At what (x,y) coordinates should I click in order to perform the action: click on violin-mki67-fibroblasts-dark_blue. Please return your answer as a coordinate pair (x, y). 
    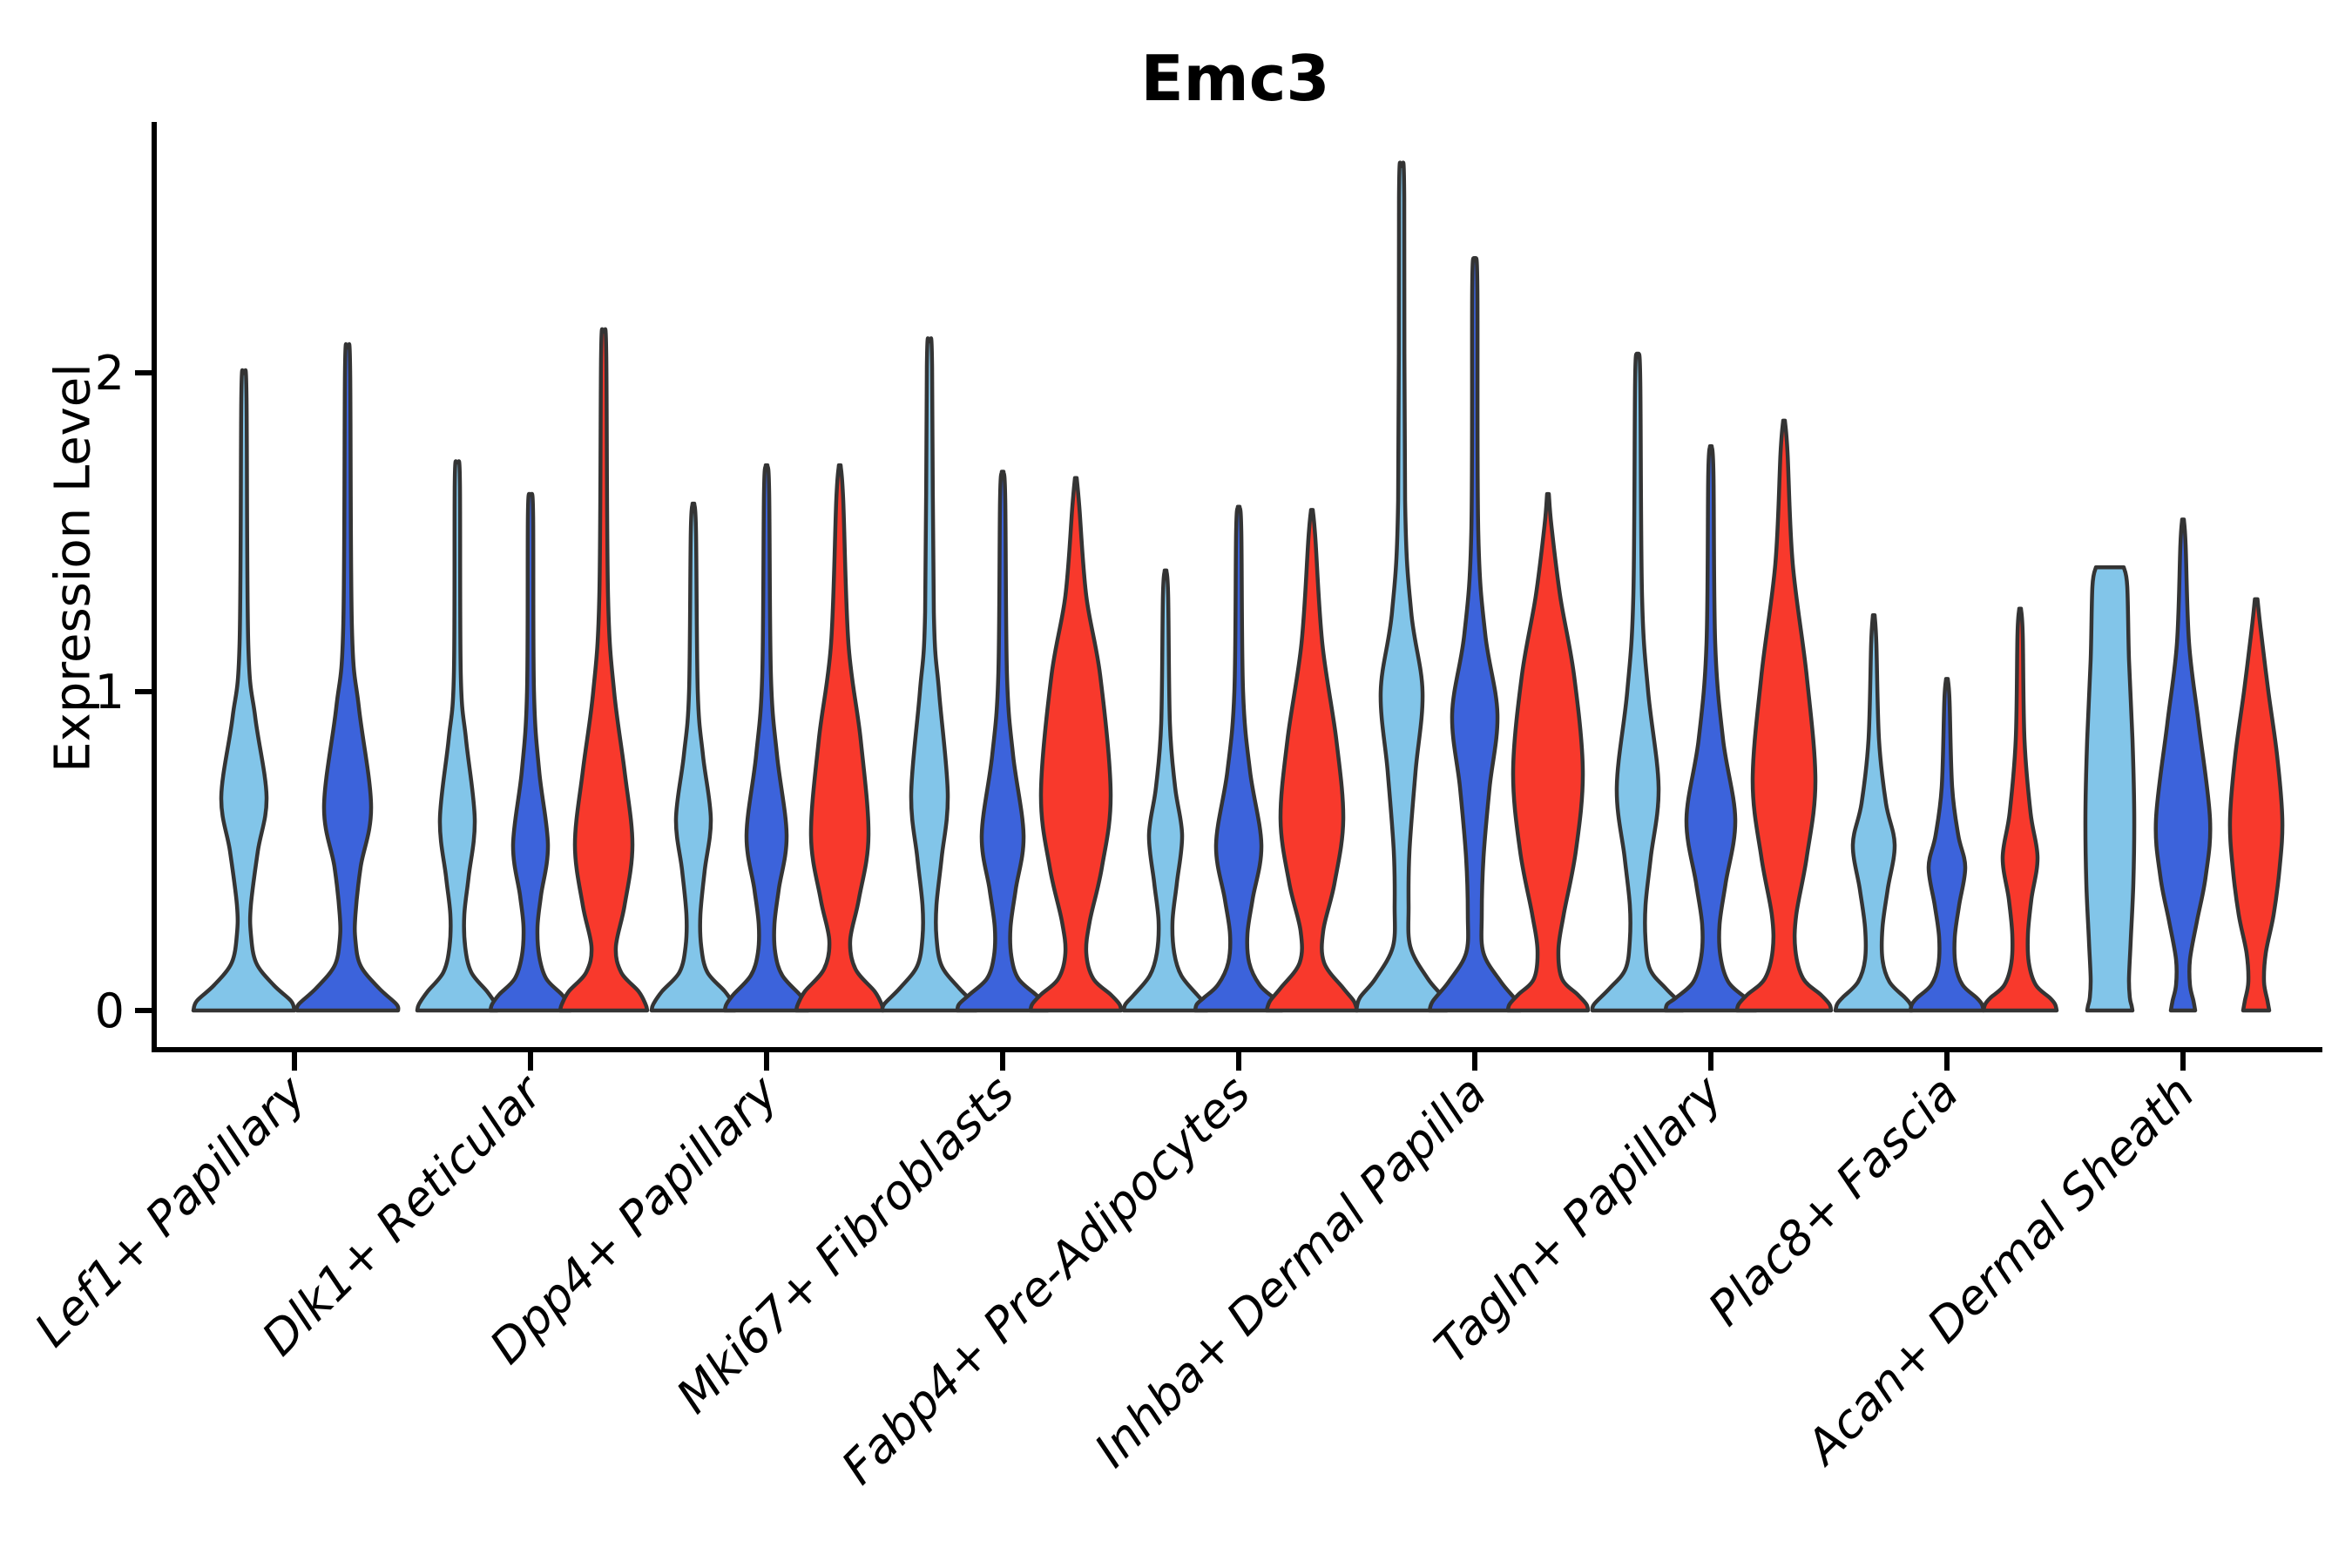
    Looking at the image, I should click on (1003, 741).